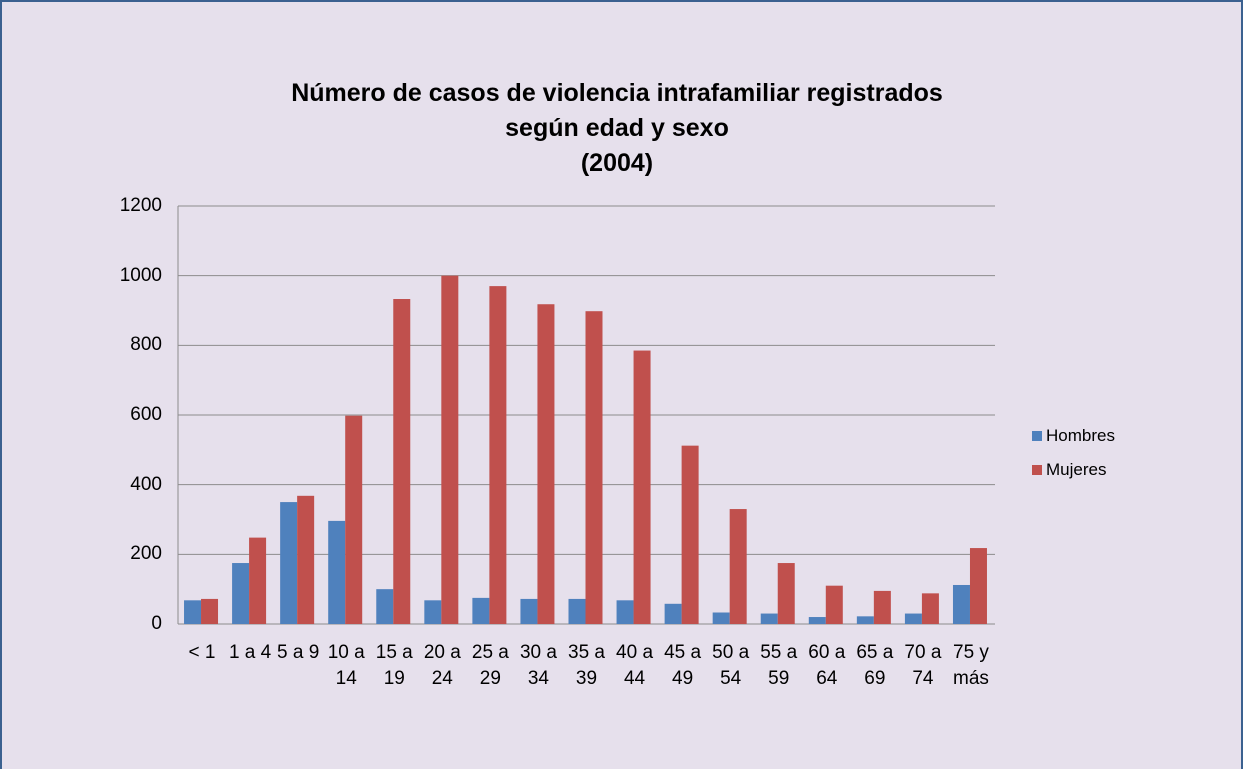  Describe the element at coordinates (442, 665) in the screenshot. I see `x-tick-label: 20 a 24` at that location.